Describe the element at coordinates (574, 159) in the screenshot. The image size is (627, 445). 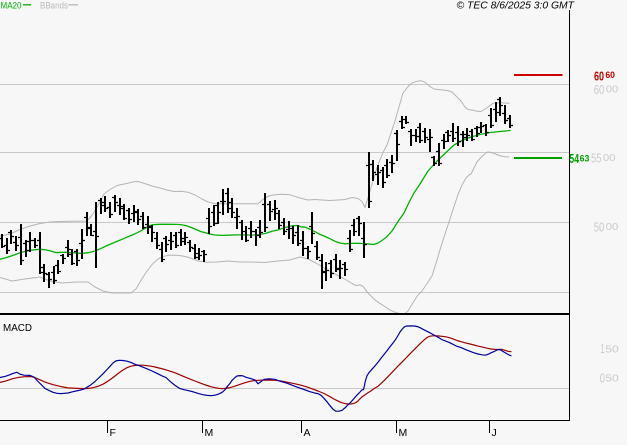
I see `svg-text: 54` at that location.